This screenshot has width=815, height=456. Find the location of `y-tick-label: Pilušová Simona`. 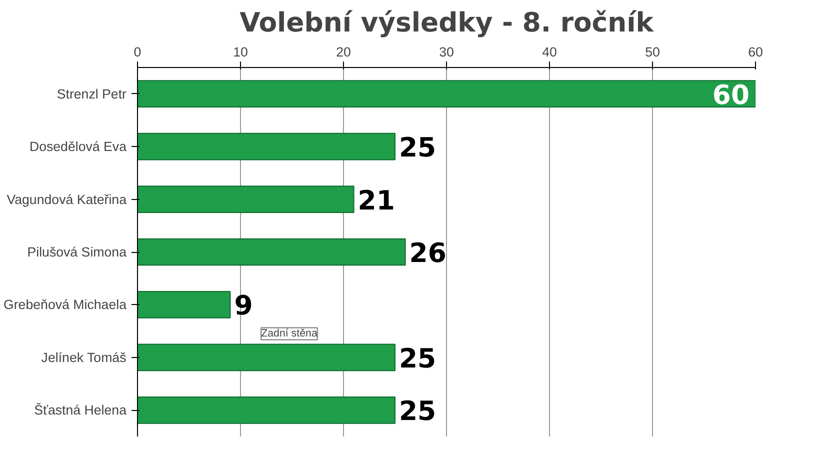

y-tick-label: Pilušová Simona is located at coordinates (77, 252).